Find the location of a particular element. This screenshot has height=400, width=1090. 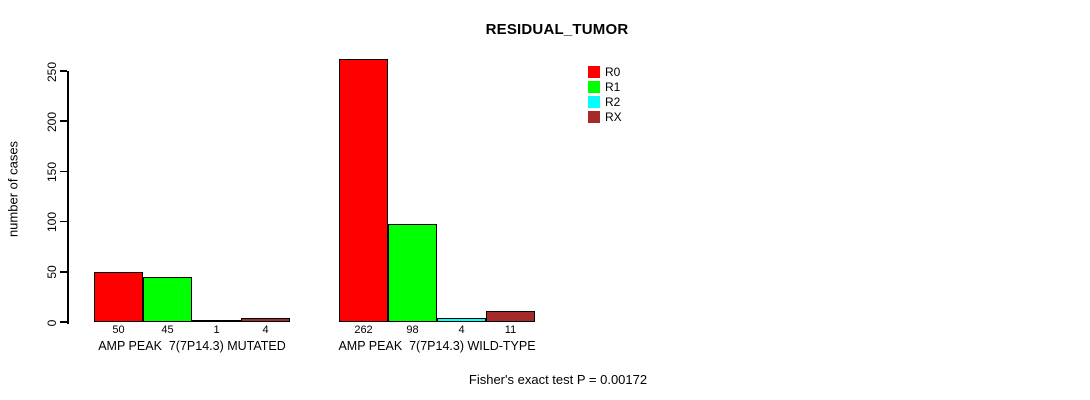

bar-r2-mutated is located at coordinates (216, 321).